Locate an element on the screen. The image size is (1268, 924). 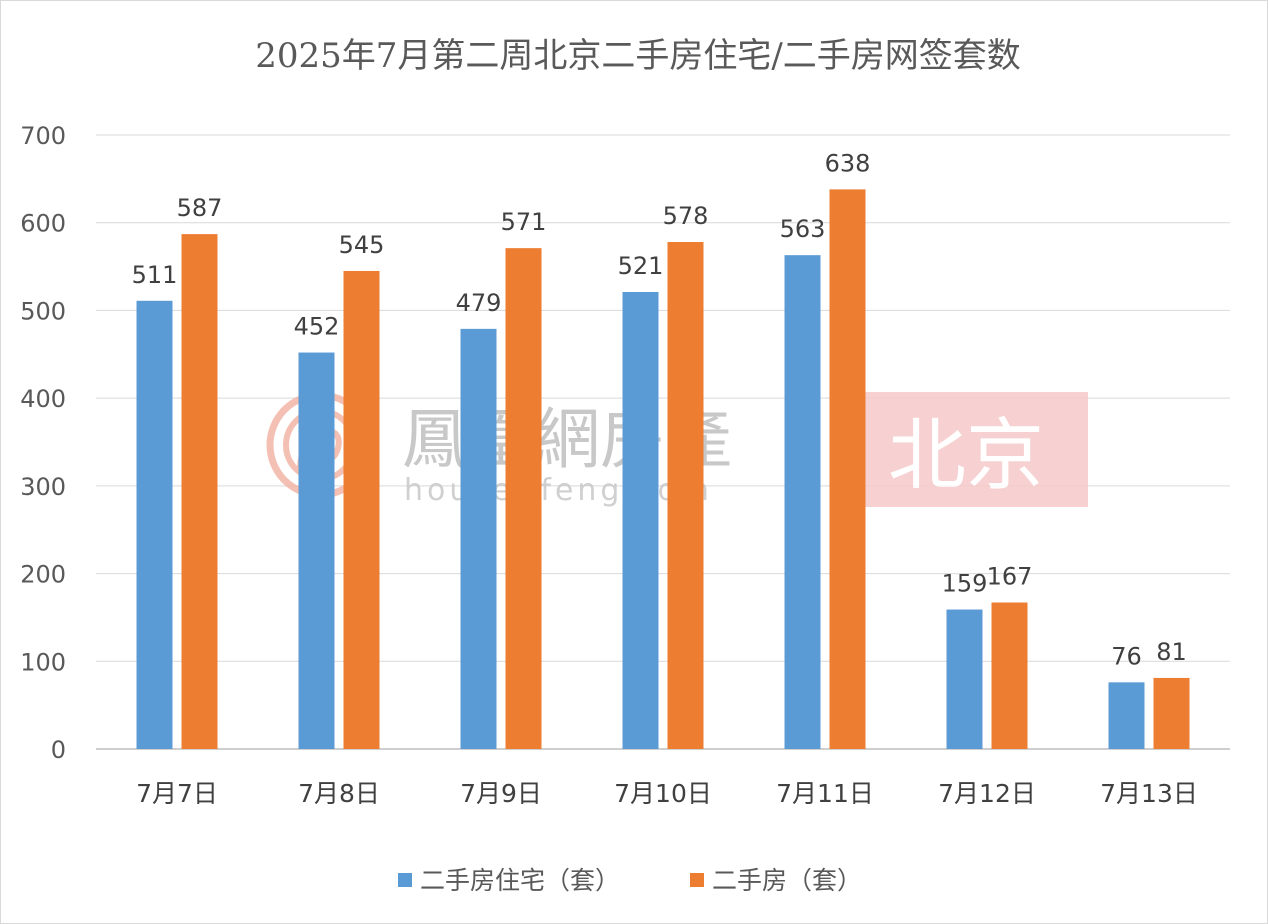
legend-label: 二手房住宅（套） is located at coordinates (520, 880).